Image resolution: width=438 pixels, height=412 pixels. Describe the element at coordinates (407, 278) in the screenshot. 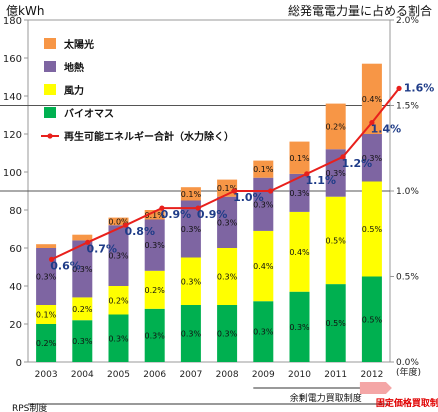

I see `y2-tick-label: 0.5%` at that location.